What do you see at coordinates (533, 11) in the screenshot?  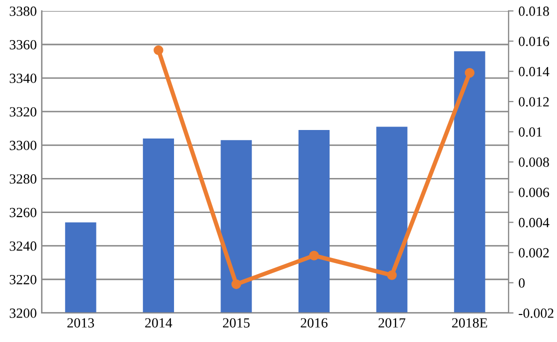 I see `y2-tick-label: 0.018` at bounding box center [533, 11].